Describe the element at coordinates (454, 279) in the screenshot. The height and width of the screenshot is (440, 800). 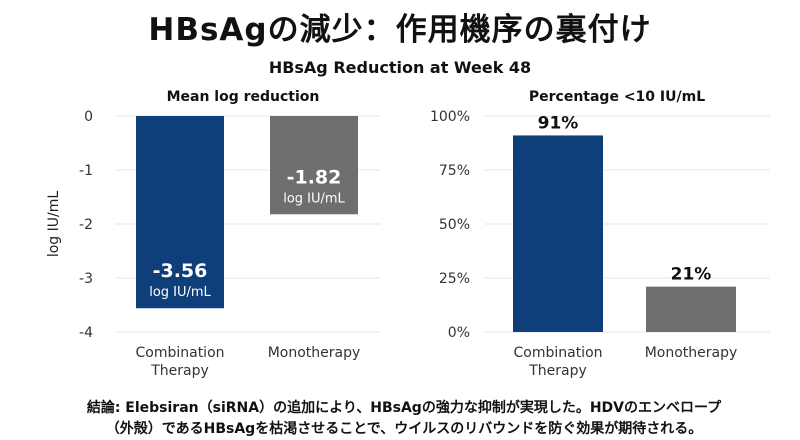
I see `y-tick-label: 25%` at that location.